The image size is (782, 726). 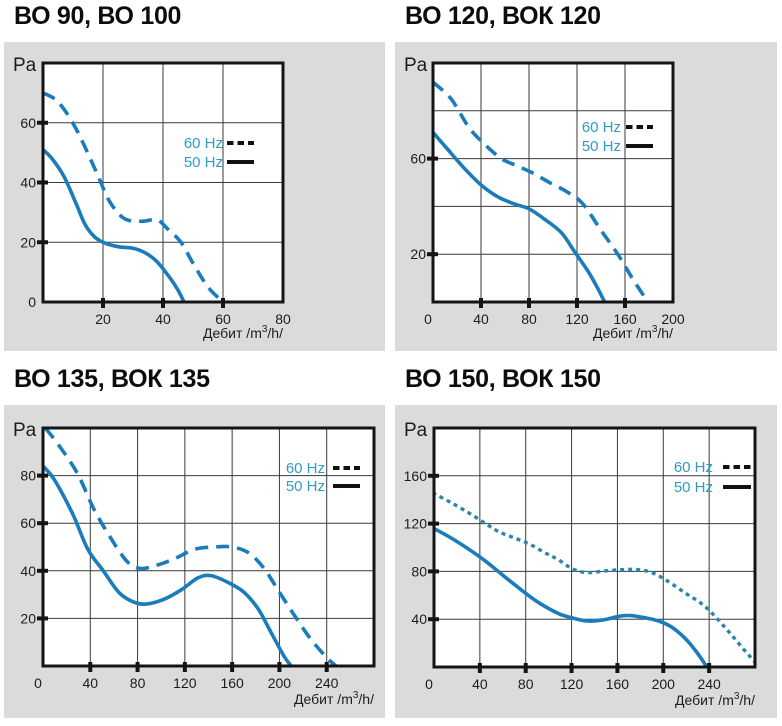 I want to click on y-tick-label: 120, so click(x=416, y=524).